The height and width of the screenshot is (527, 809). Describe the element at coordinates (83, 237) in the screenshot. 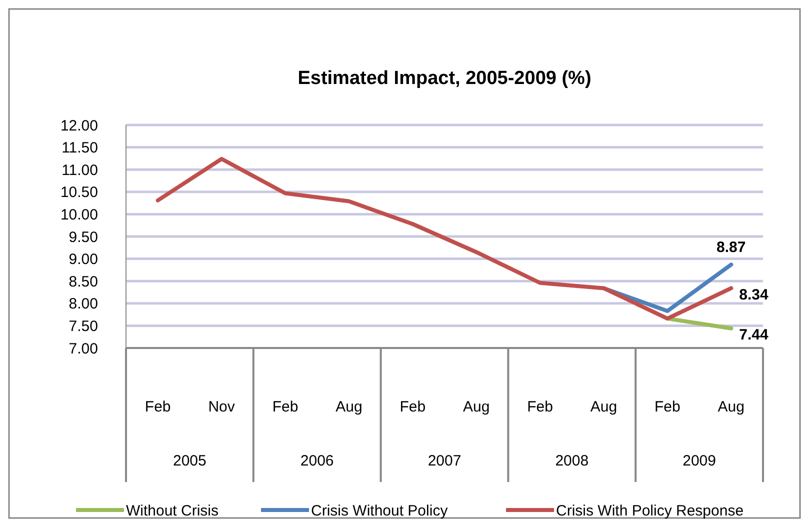

I see `y-tick-label: 9.50` at that location.